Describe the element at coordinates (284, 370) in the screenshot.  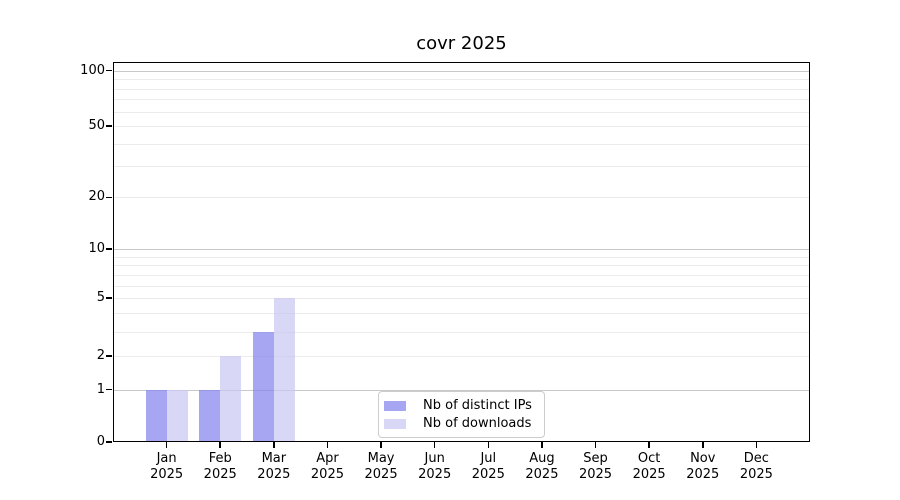
I see `bar-downloads-mar` at that location.